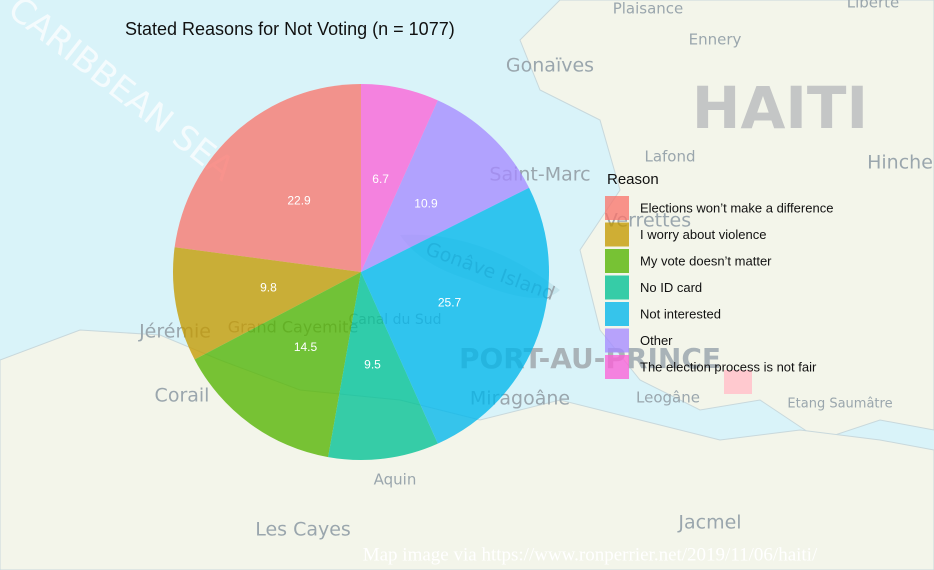  What do you see at coordinates (290, 29) in the screenshot?
I see `chart-title: Stated Reasons for Not Voting (n = 1077)` at bounding box center [290, 29].